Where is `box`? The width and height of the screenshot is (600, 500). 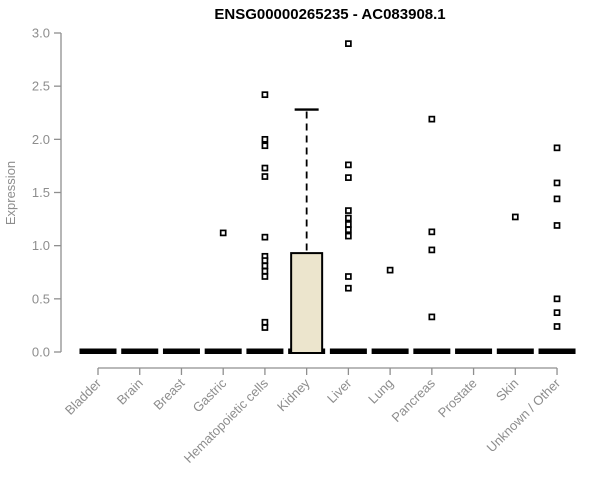
box is located at coordinates (307, 303).